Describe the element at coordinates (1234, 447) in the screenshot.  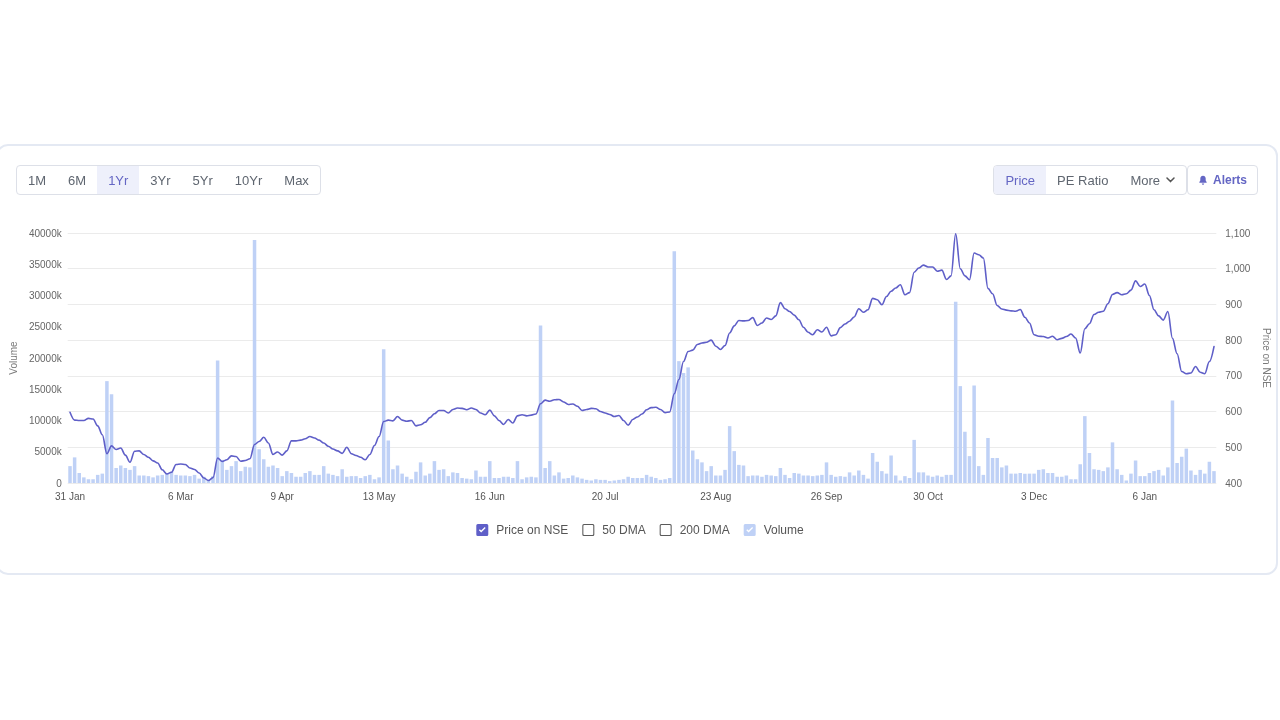
I see `y2-tick-label: 500` at that location.